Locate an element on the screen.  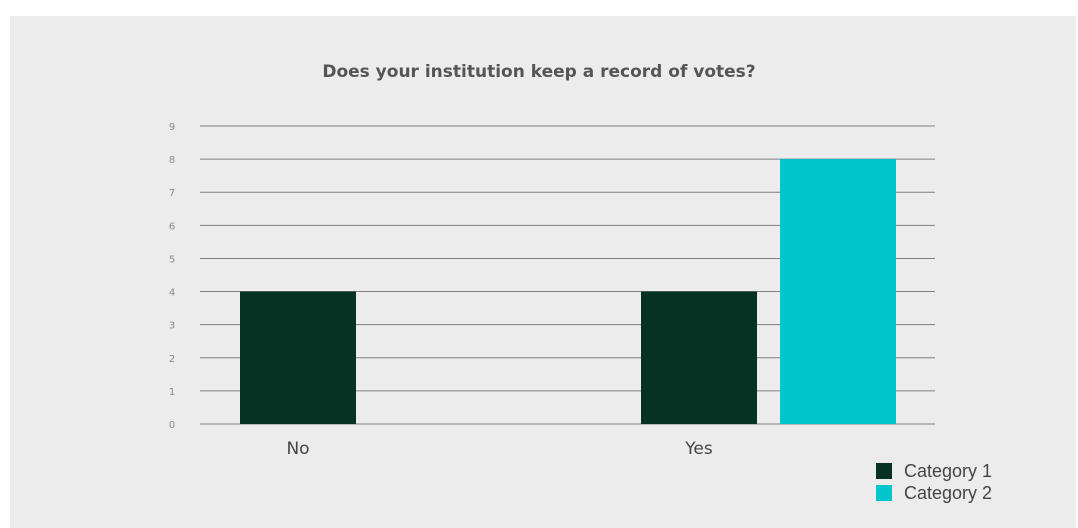
legend: Category 1 Category 2 is located at coordinates (934, 482).